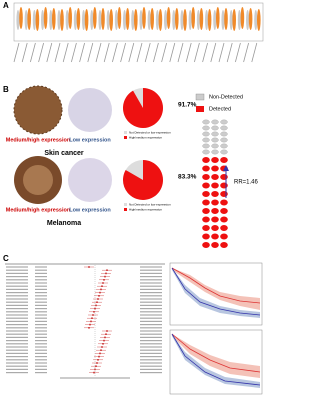 The width and height of the screenshot is (320, 400). I want to click on low-label: Low expression, so click(90, 140).